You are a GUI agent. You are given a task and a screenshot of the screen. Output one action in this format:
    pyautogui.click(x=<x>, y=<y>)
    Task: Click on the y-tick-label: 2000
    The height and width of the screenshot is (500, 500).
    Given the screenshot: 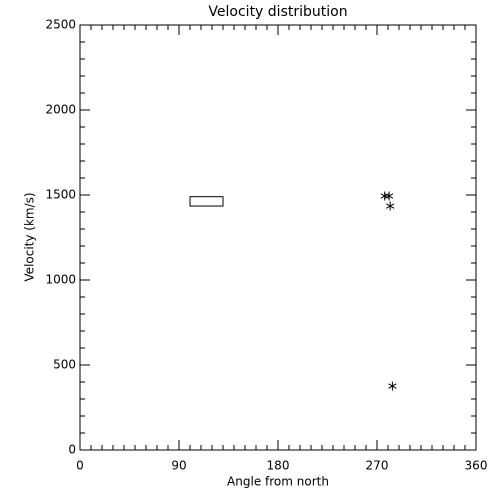 What is the action you would take?
    pyautogui.click(x=60, y=110)
    